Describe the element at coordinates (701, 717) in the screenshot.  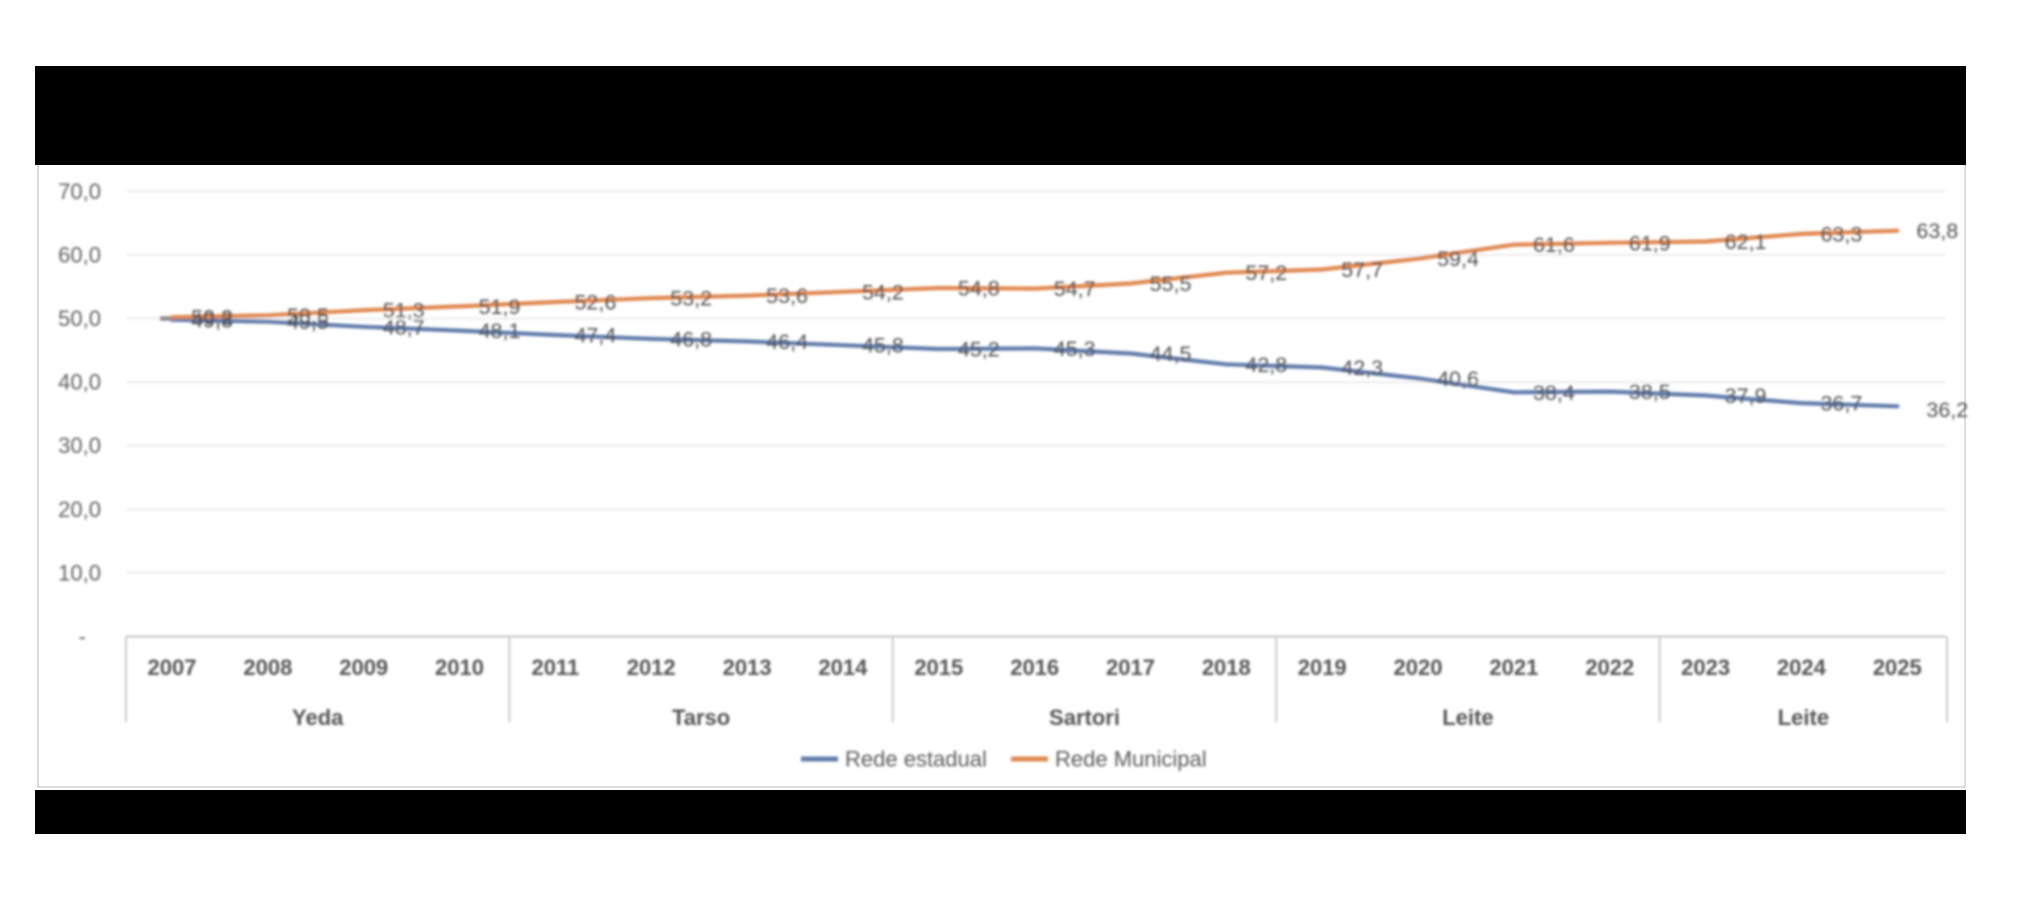
I see `svg-text: Tarso` at that location.